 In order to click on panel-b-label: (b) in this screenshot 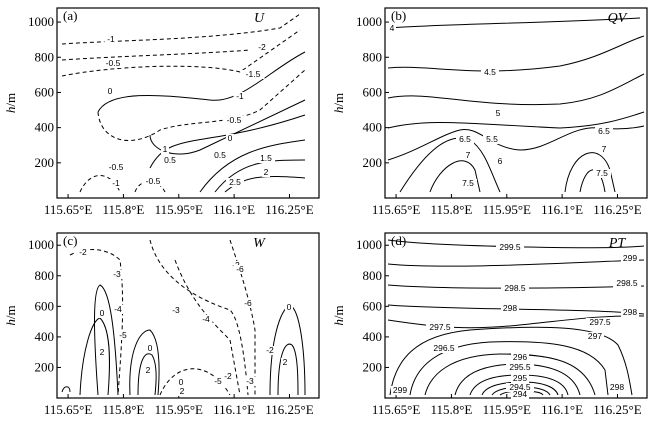, I will do `click(398, 15)`.